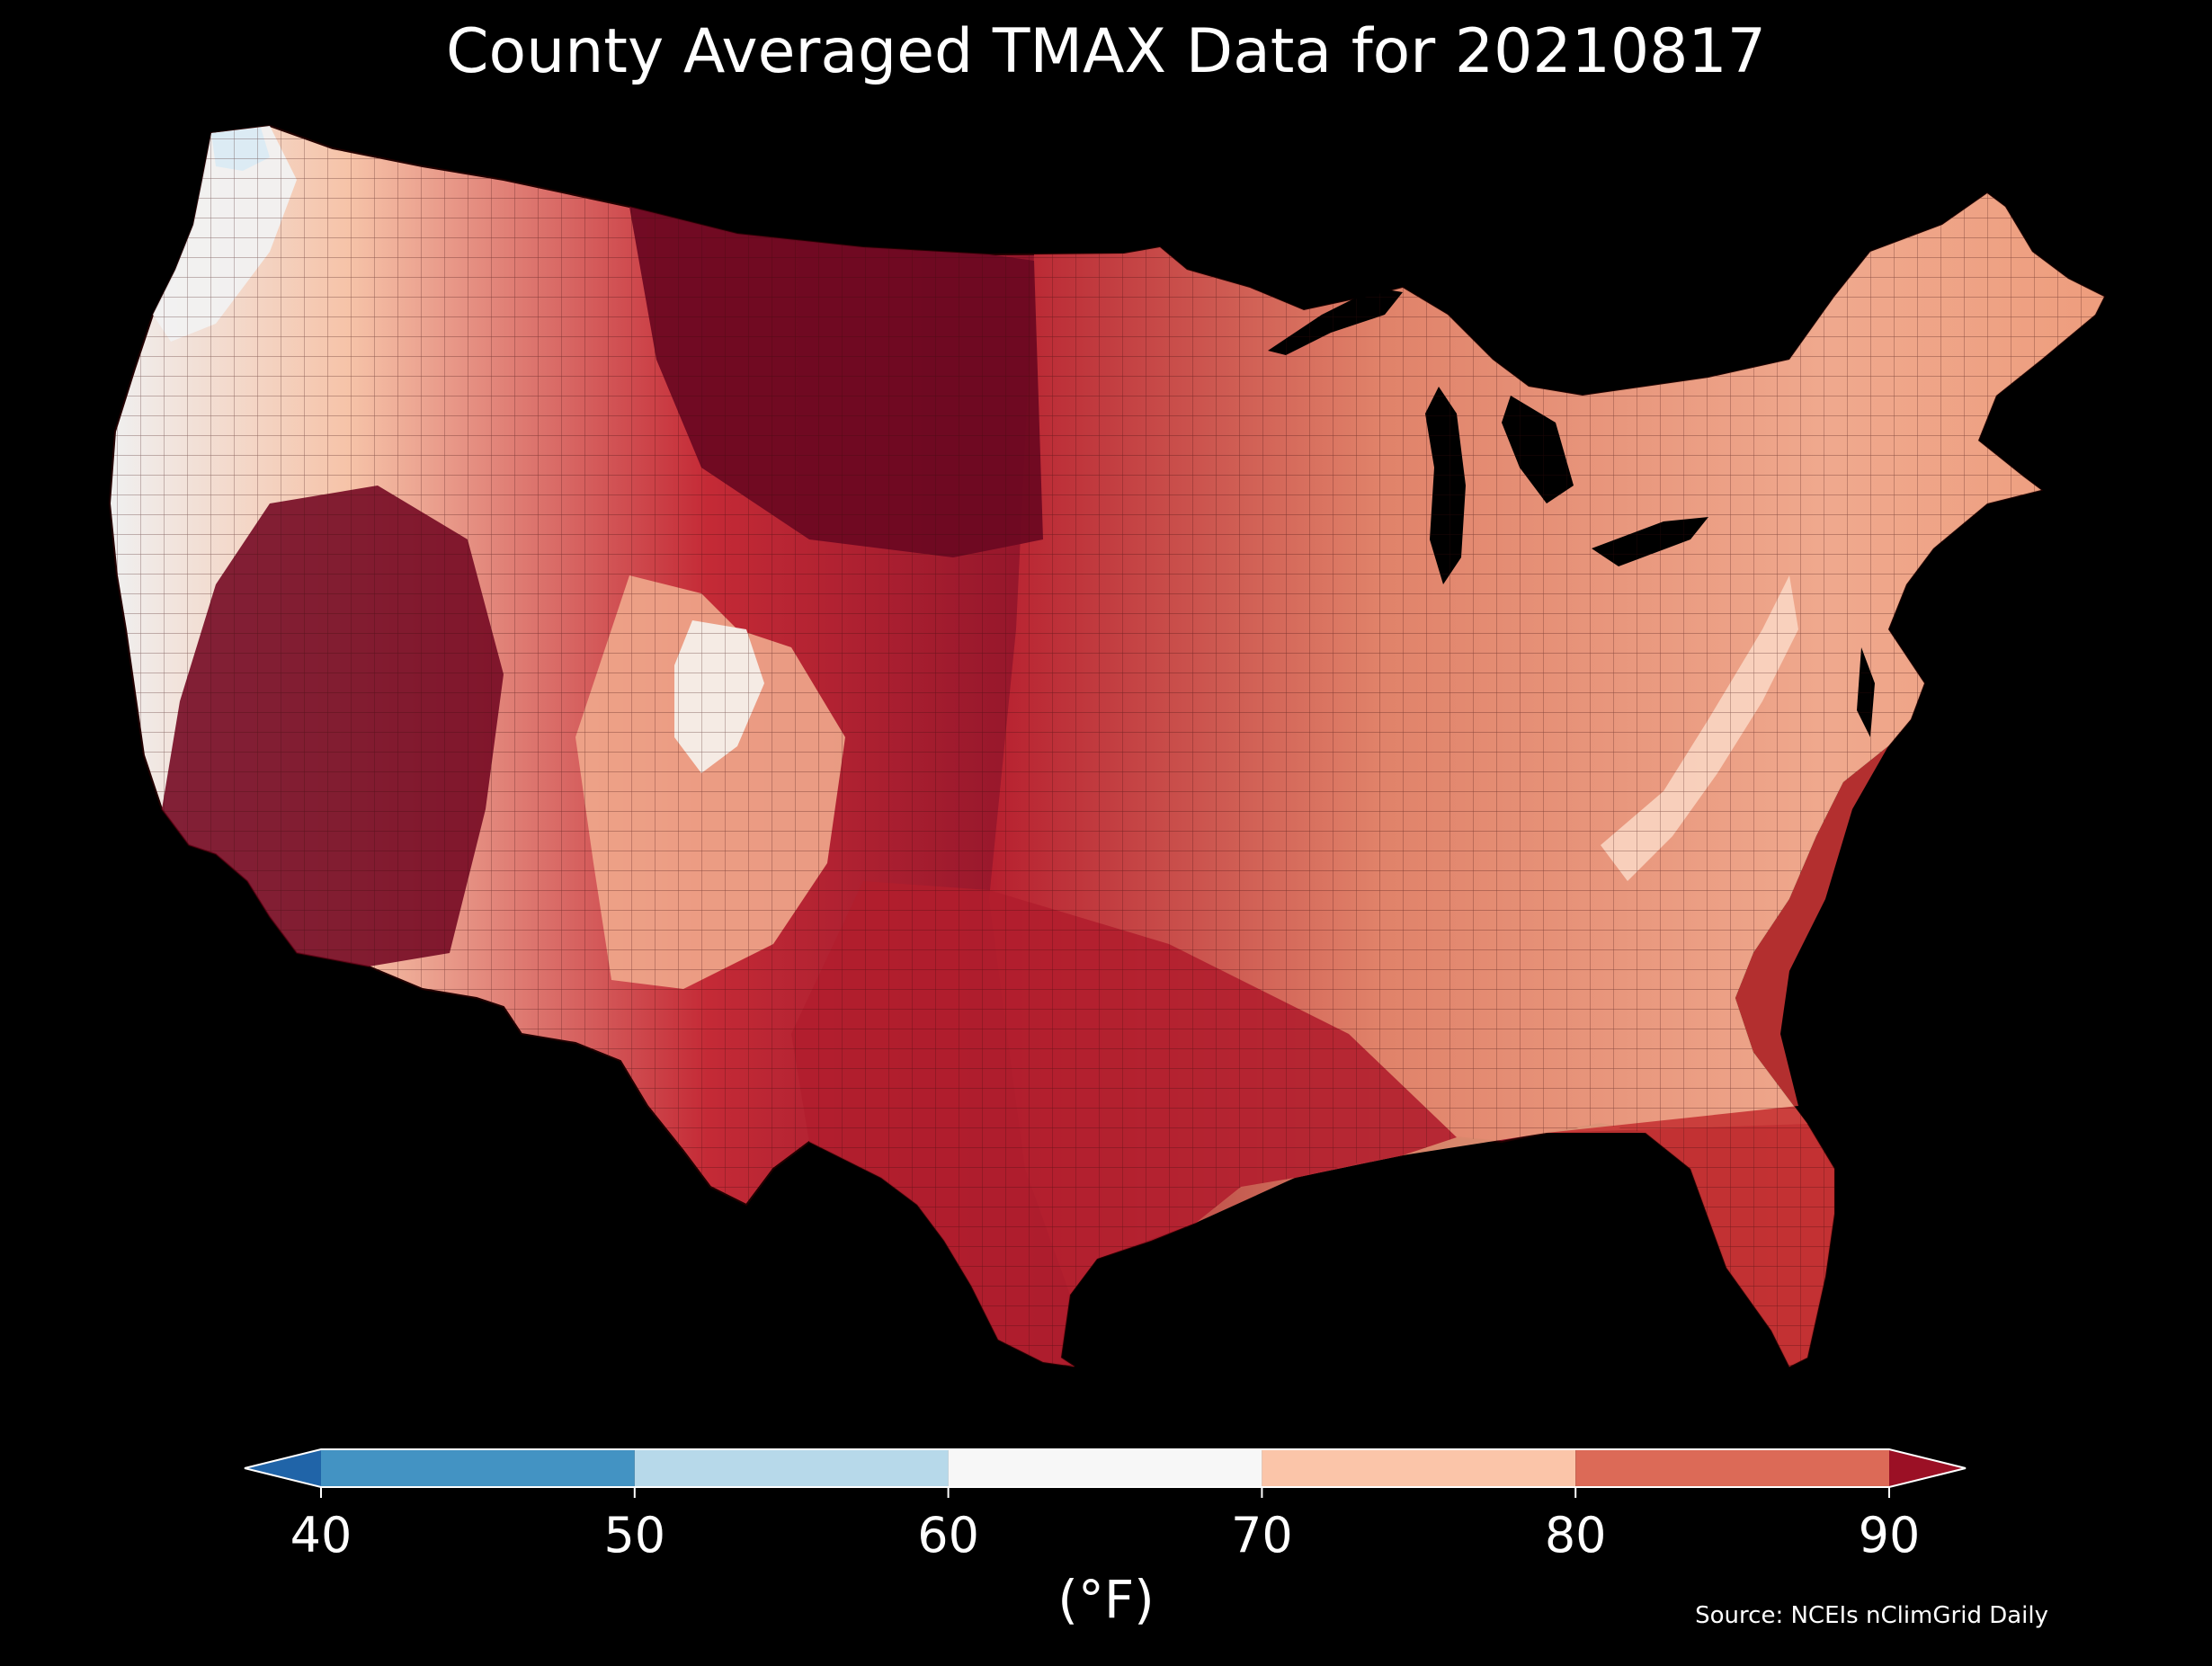 Image resolution: width=2212 pixels, height=1666 pixels. Describe the element at coordinates (1262, 1535) in the screenshot. I see `colorbar-tick-label-3: 70` at that location.